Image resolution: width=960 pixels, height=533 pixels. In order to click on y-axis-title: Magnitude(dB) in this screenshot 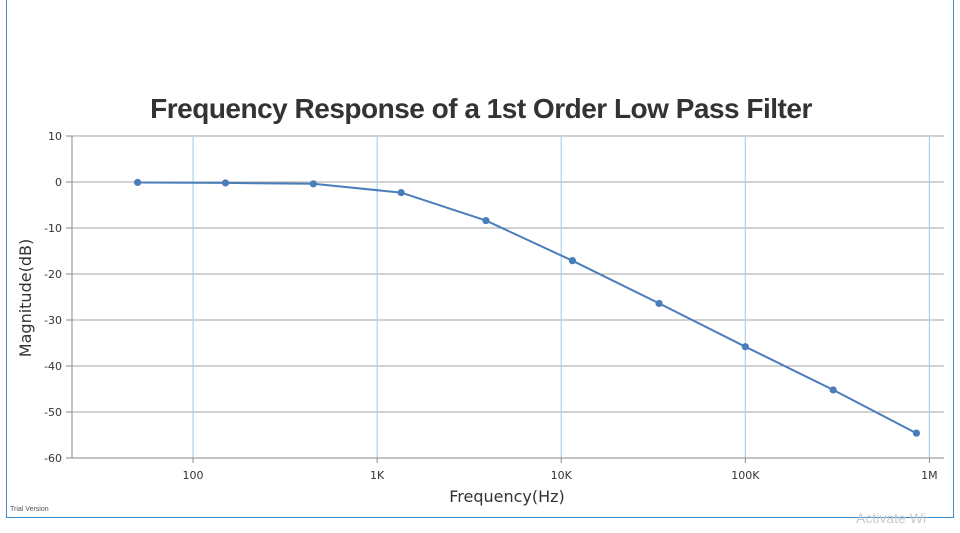, I will do `click(25, 298)`.